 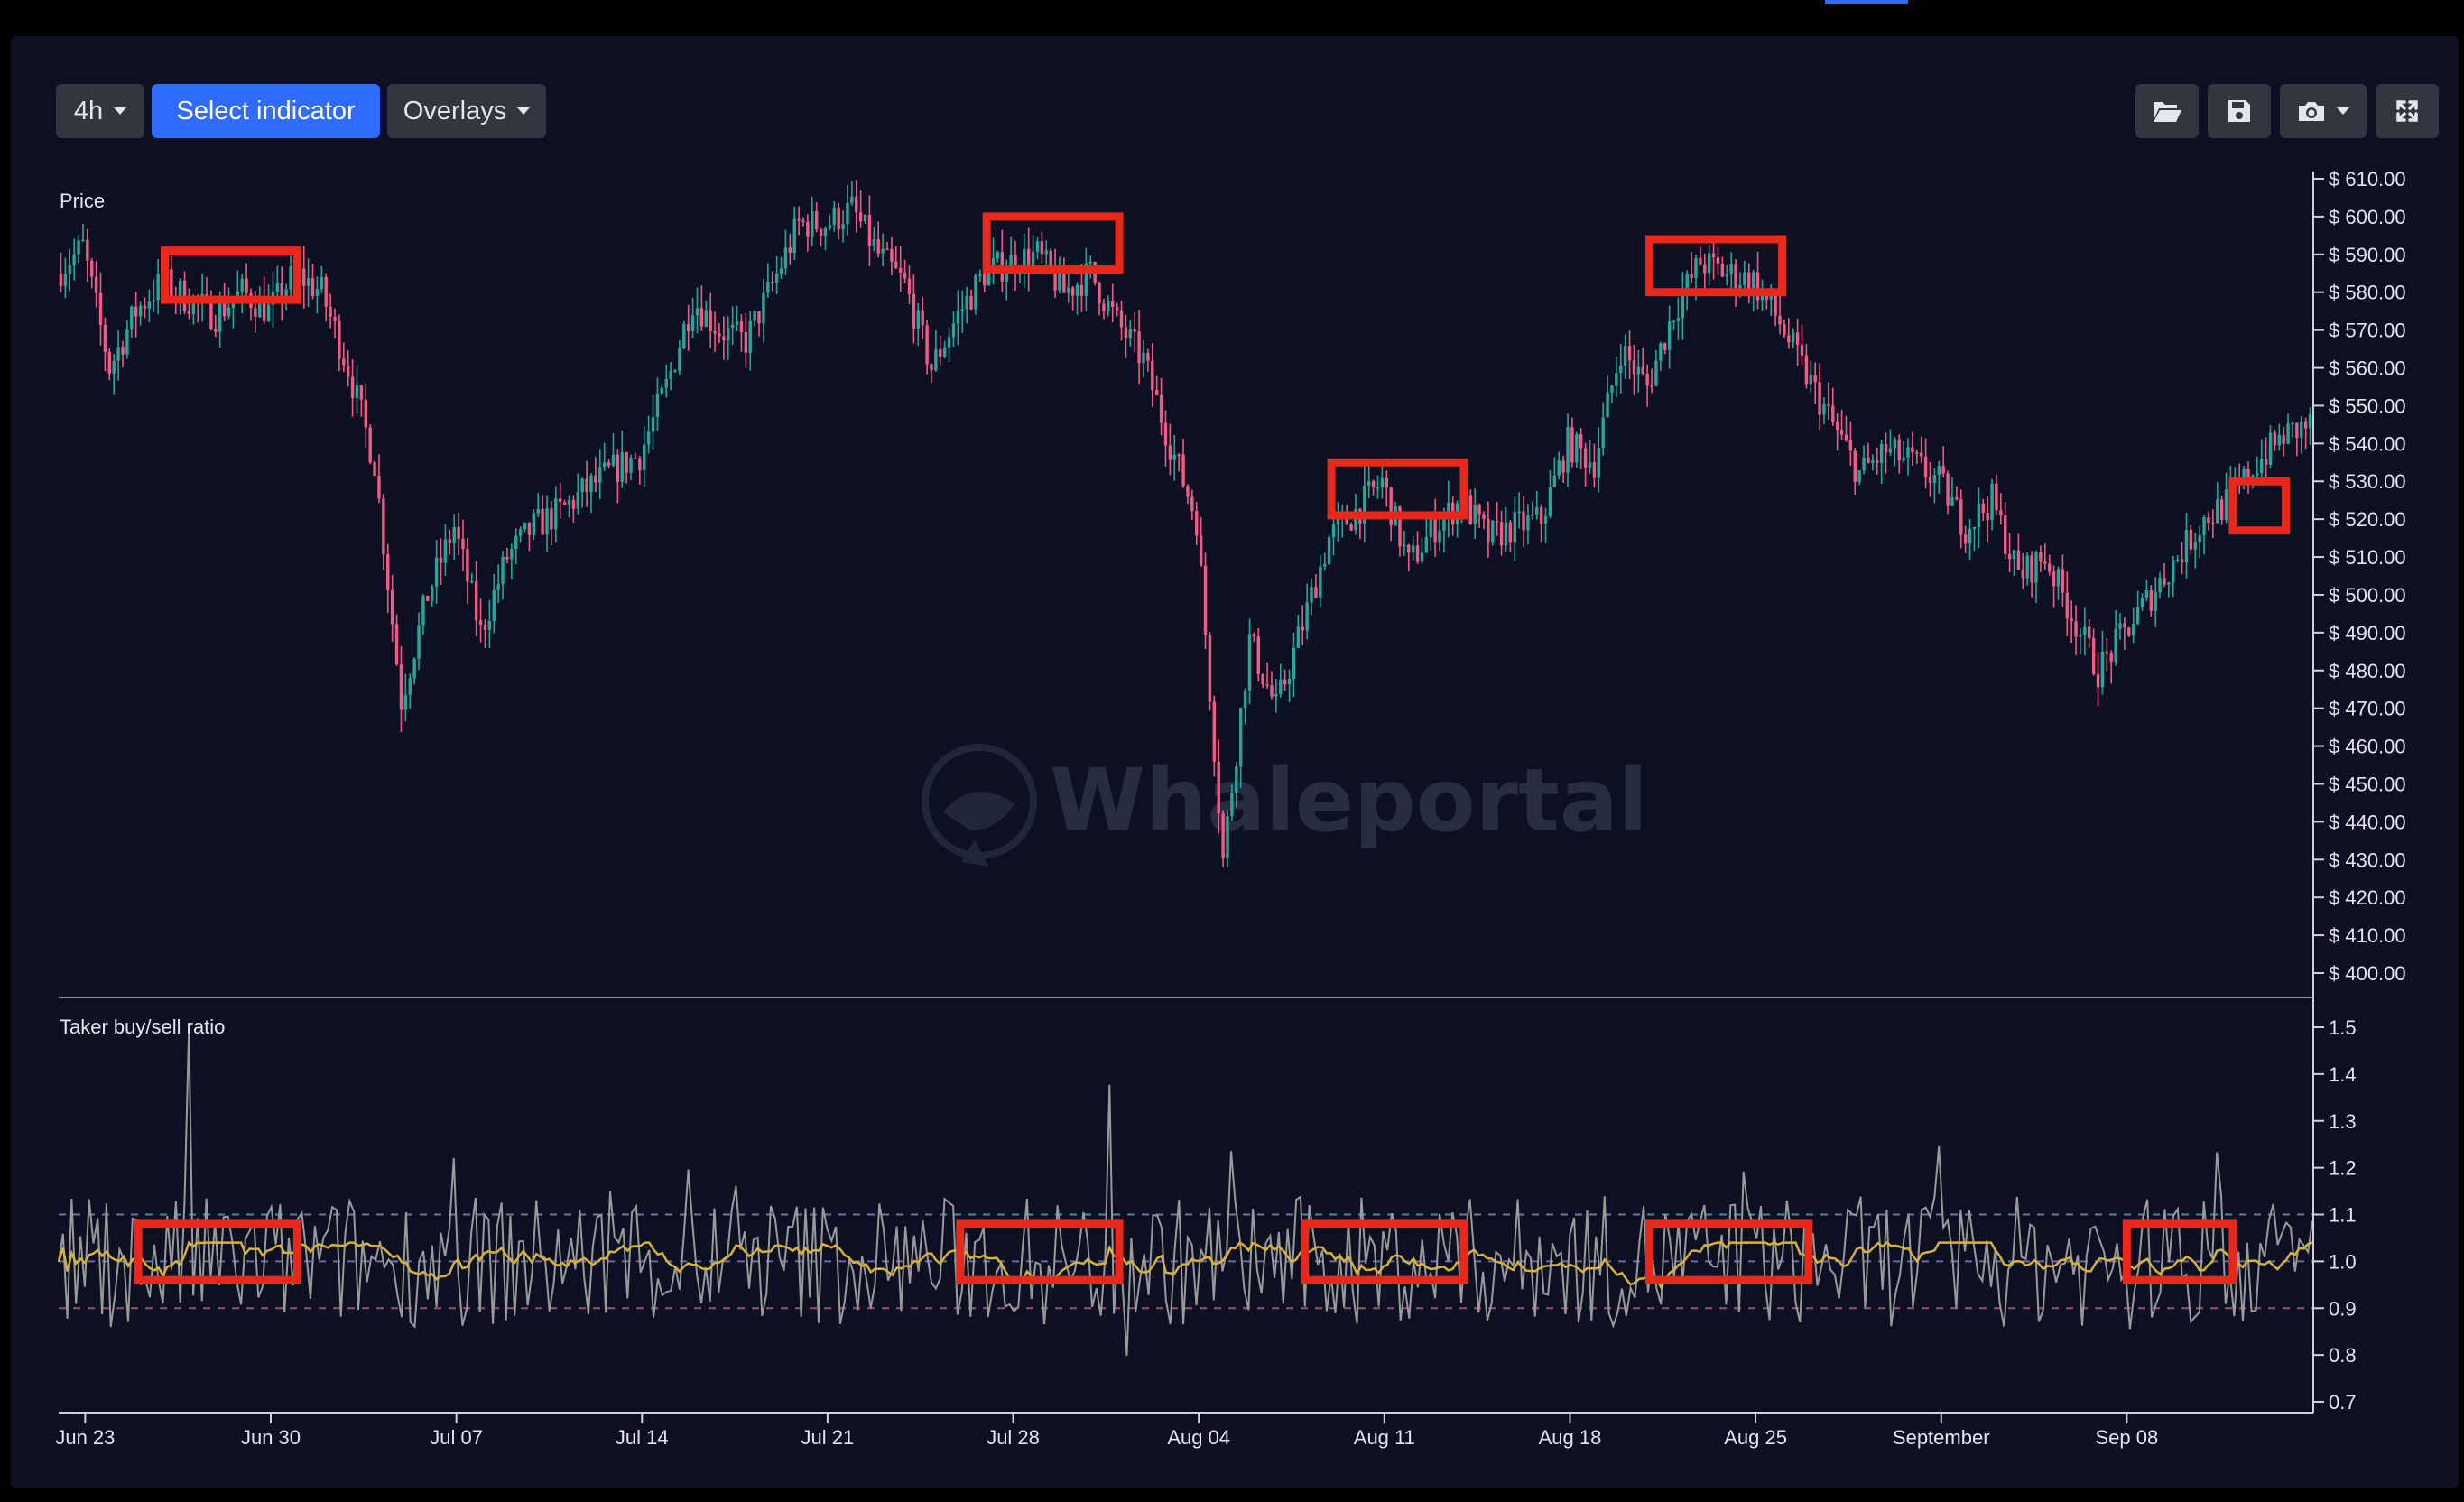 I want to click on price-tick-label: $ 550.00, so click(x=2367, y=405).